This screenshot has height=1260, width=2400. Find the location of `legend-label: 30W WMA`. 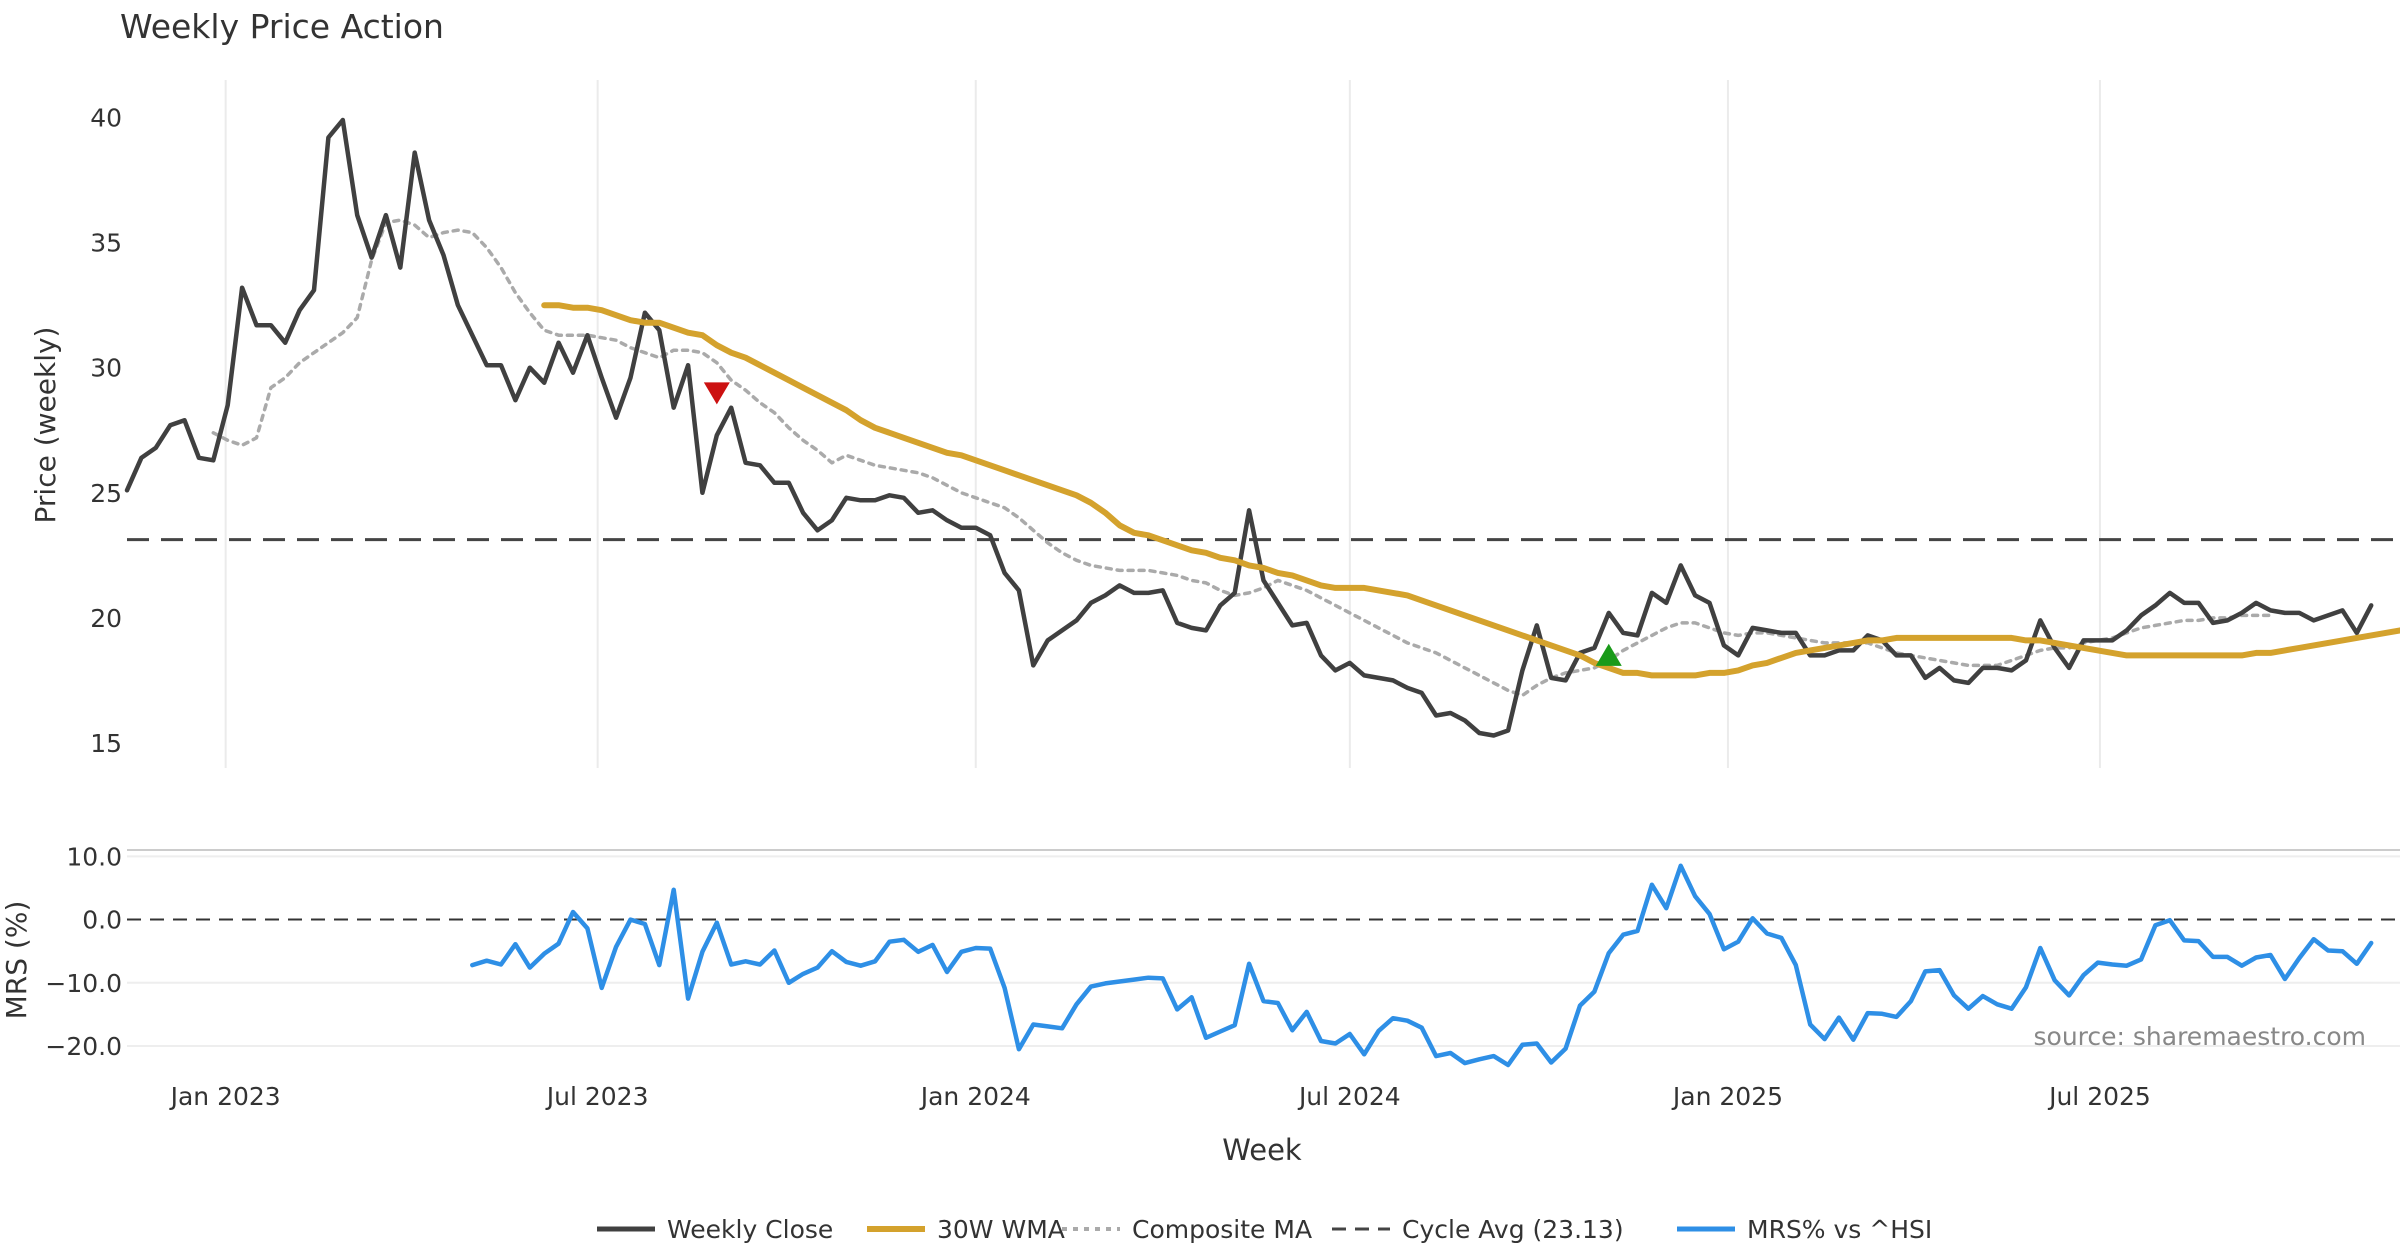

legend-label: 30W WMA is located at coordinates (1001, 1229).